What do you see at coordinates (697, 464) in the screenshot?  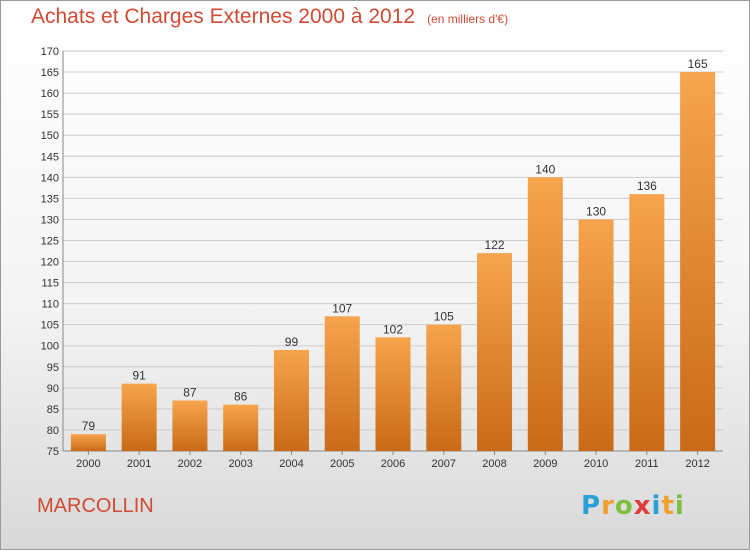 I see `x-tick-label: 2012` at bounding box center [697, 464].